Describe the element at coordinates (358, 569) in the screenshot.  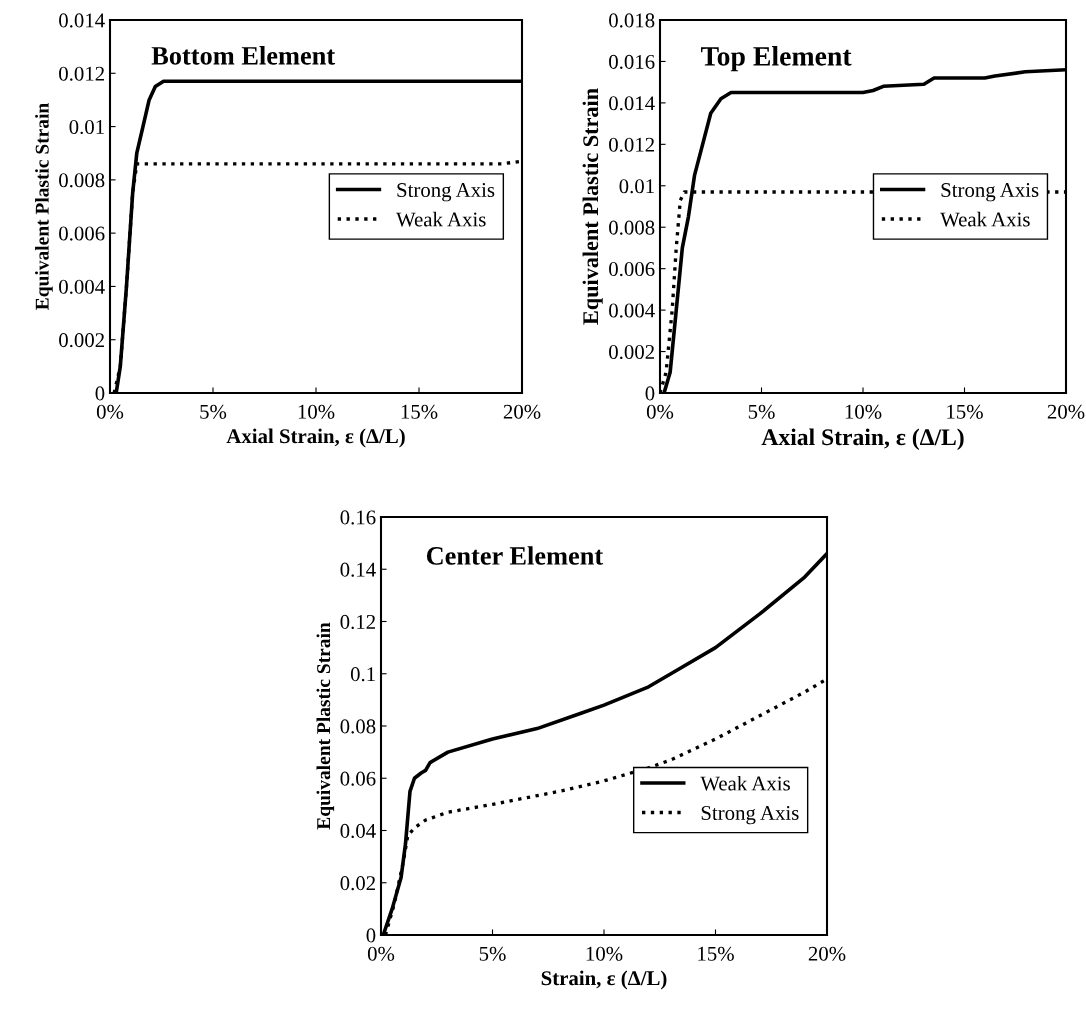
I see `y-tick-label: 0.14` at that location.